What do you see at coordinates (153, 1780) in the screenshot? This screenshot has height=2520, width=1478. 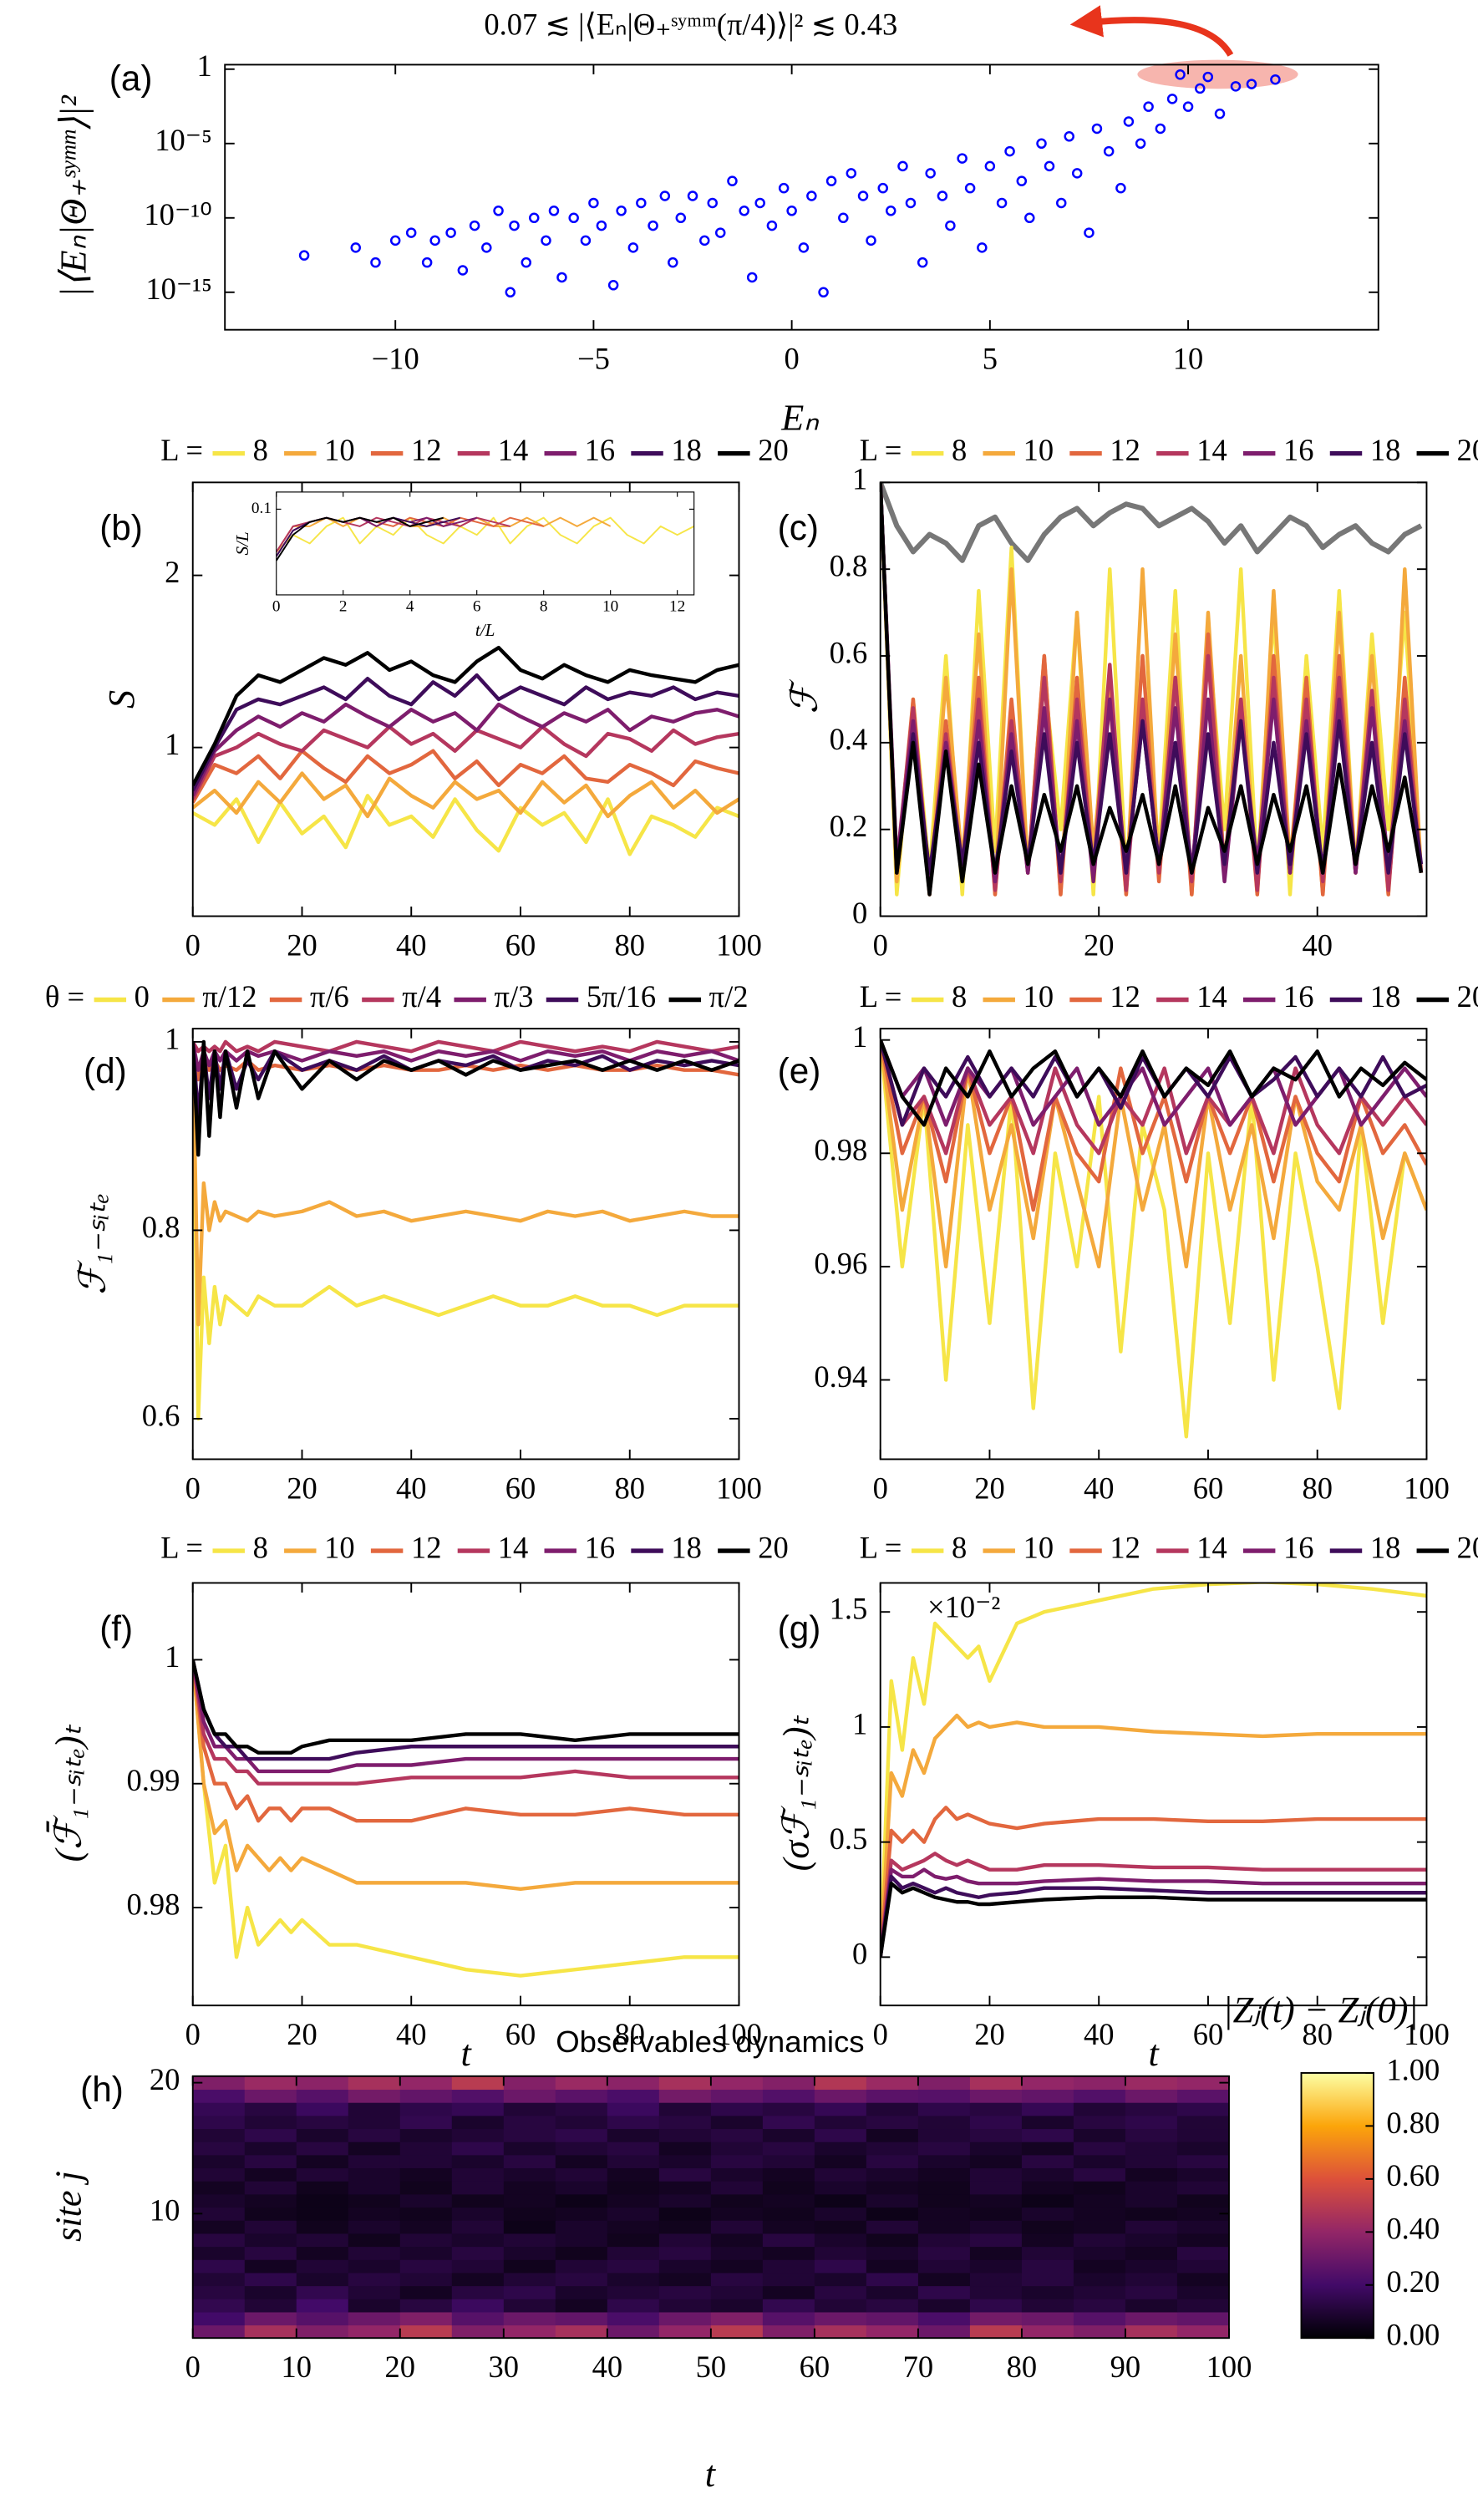 I see `y-tick-label: 0.99` at bounding box center [153, 1780].